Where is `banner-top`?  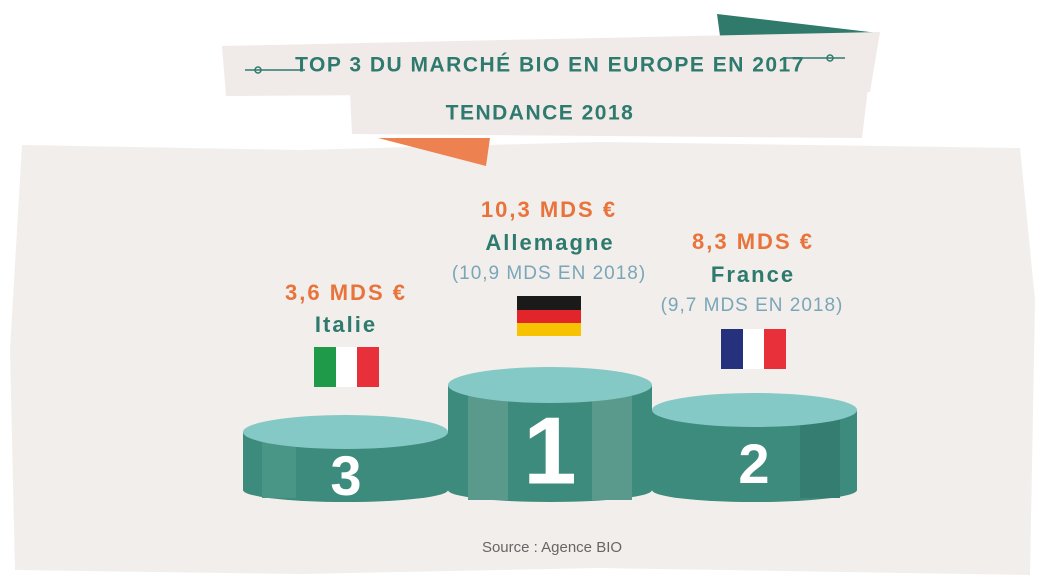
banner-top is located at coordinates (551, 64).